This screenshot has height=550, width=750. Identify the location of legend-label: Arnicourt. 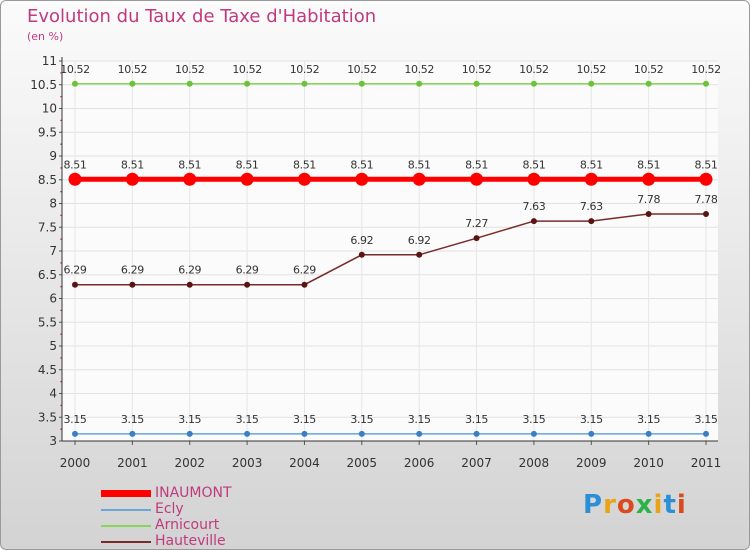
(187, 525).